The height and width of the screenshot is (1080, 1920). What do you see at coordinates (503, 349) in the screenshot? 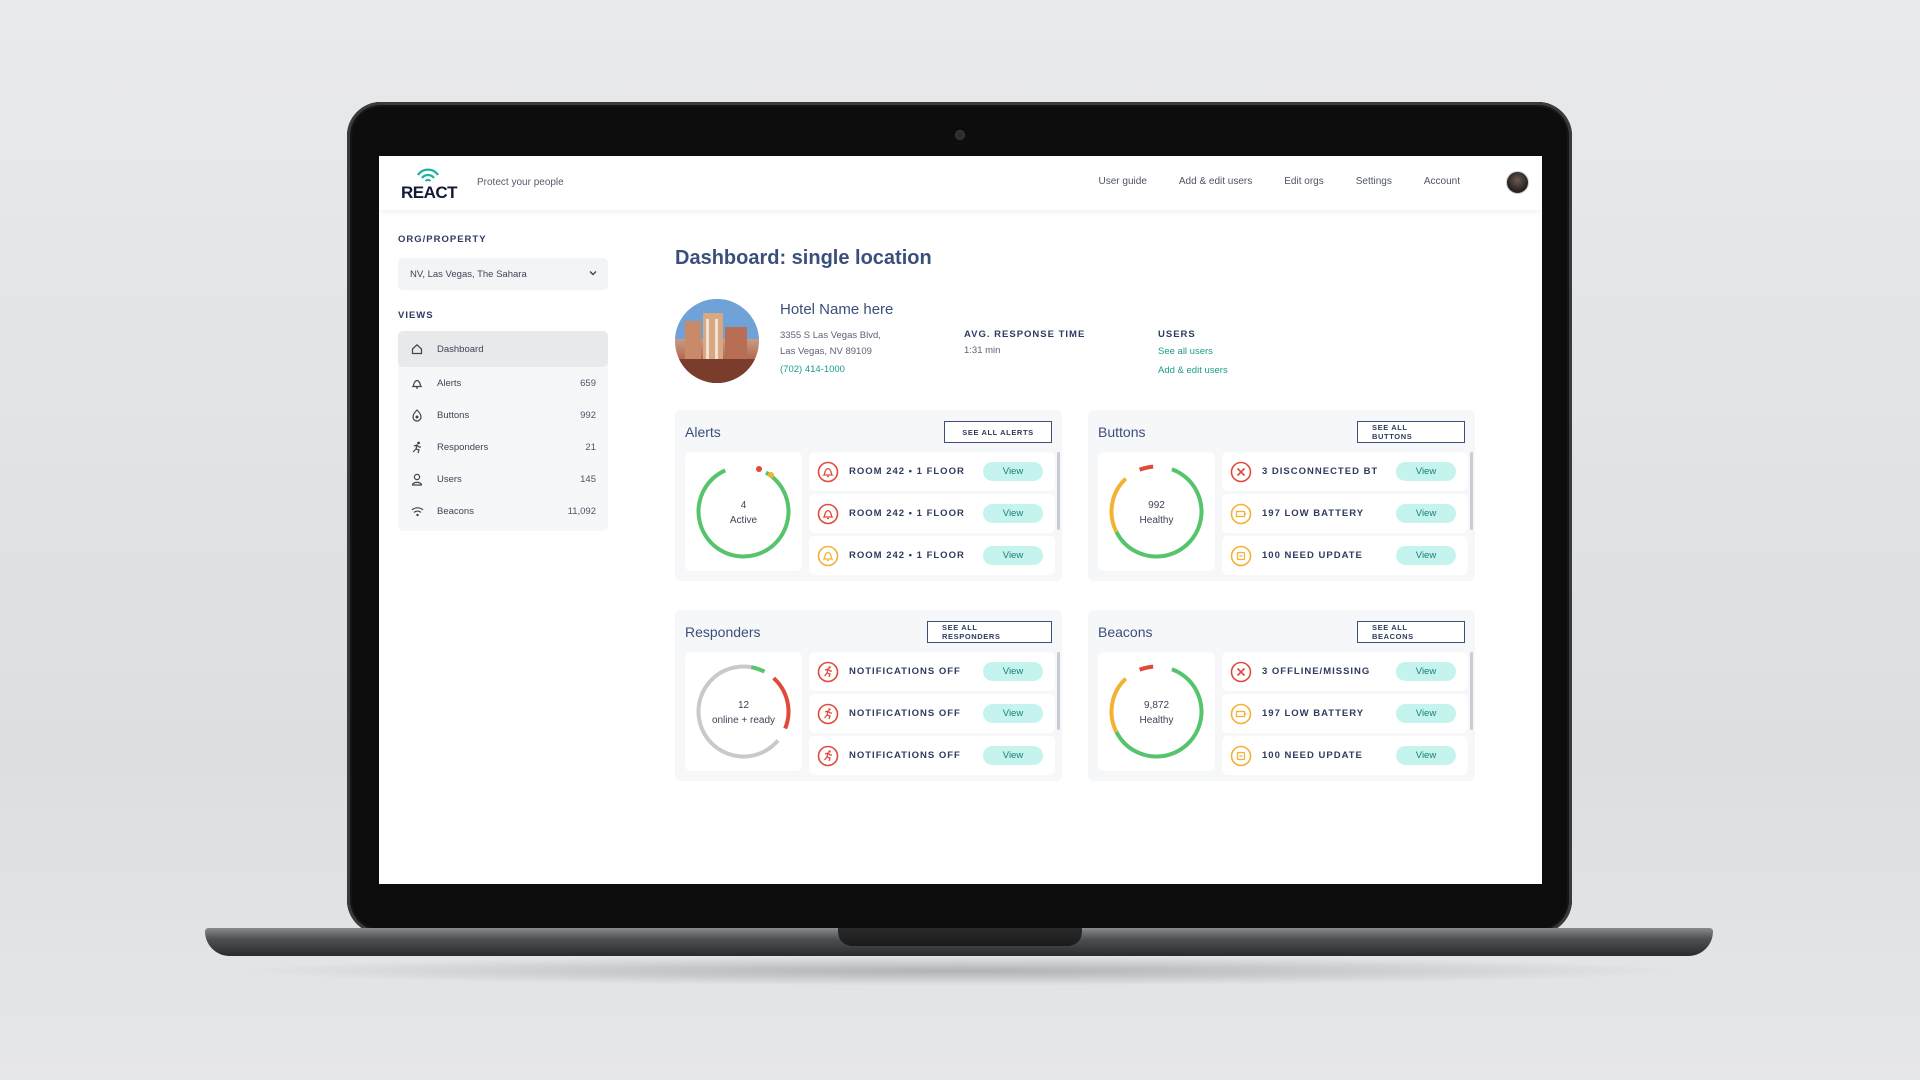
I see `sidebar-item-dashboard: Dashboard` at bounding box center [503, 349].